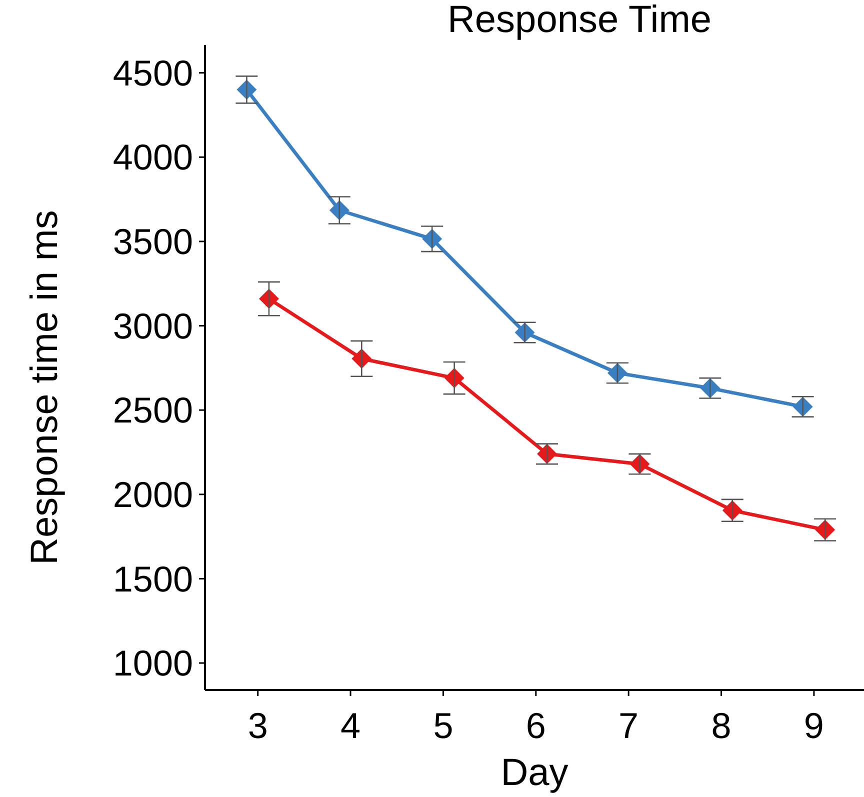  Describe the element at coordinates (152, 73) in the screenshot. I see `y-tick-label: 4500` at that location.